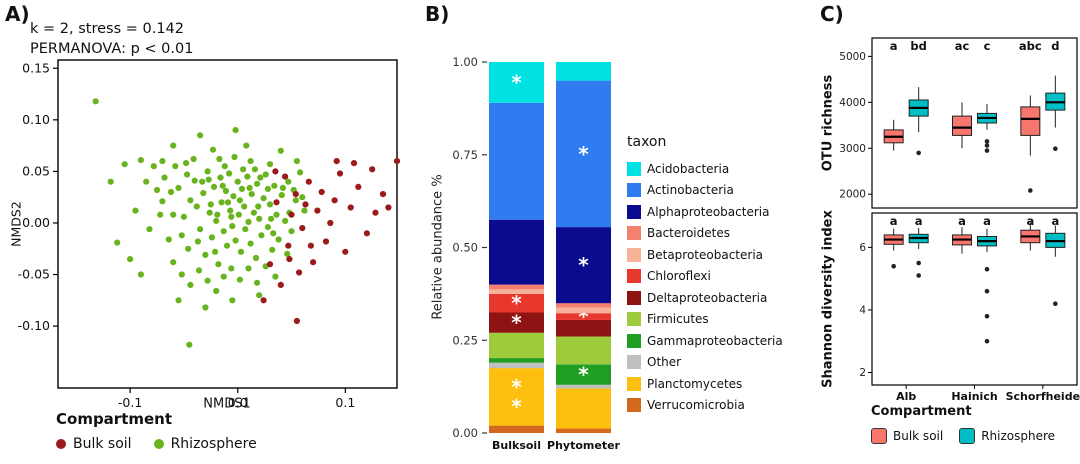  I want to click on compartment-legend-c: Compartment Bulk soil Rhizosphere, so click(963, 424).